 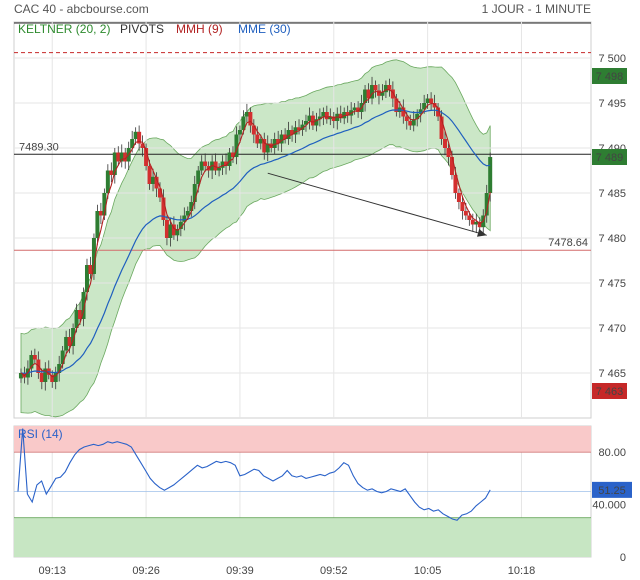 What do you see at coordinates (377, 204) in the screenshot?
I see `trend-arrow-line` at bounding box center [377, 204].